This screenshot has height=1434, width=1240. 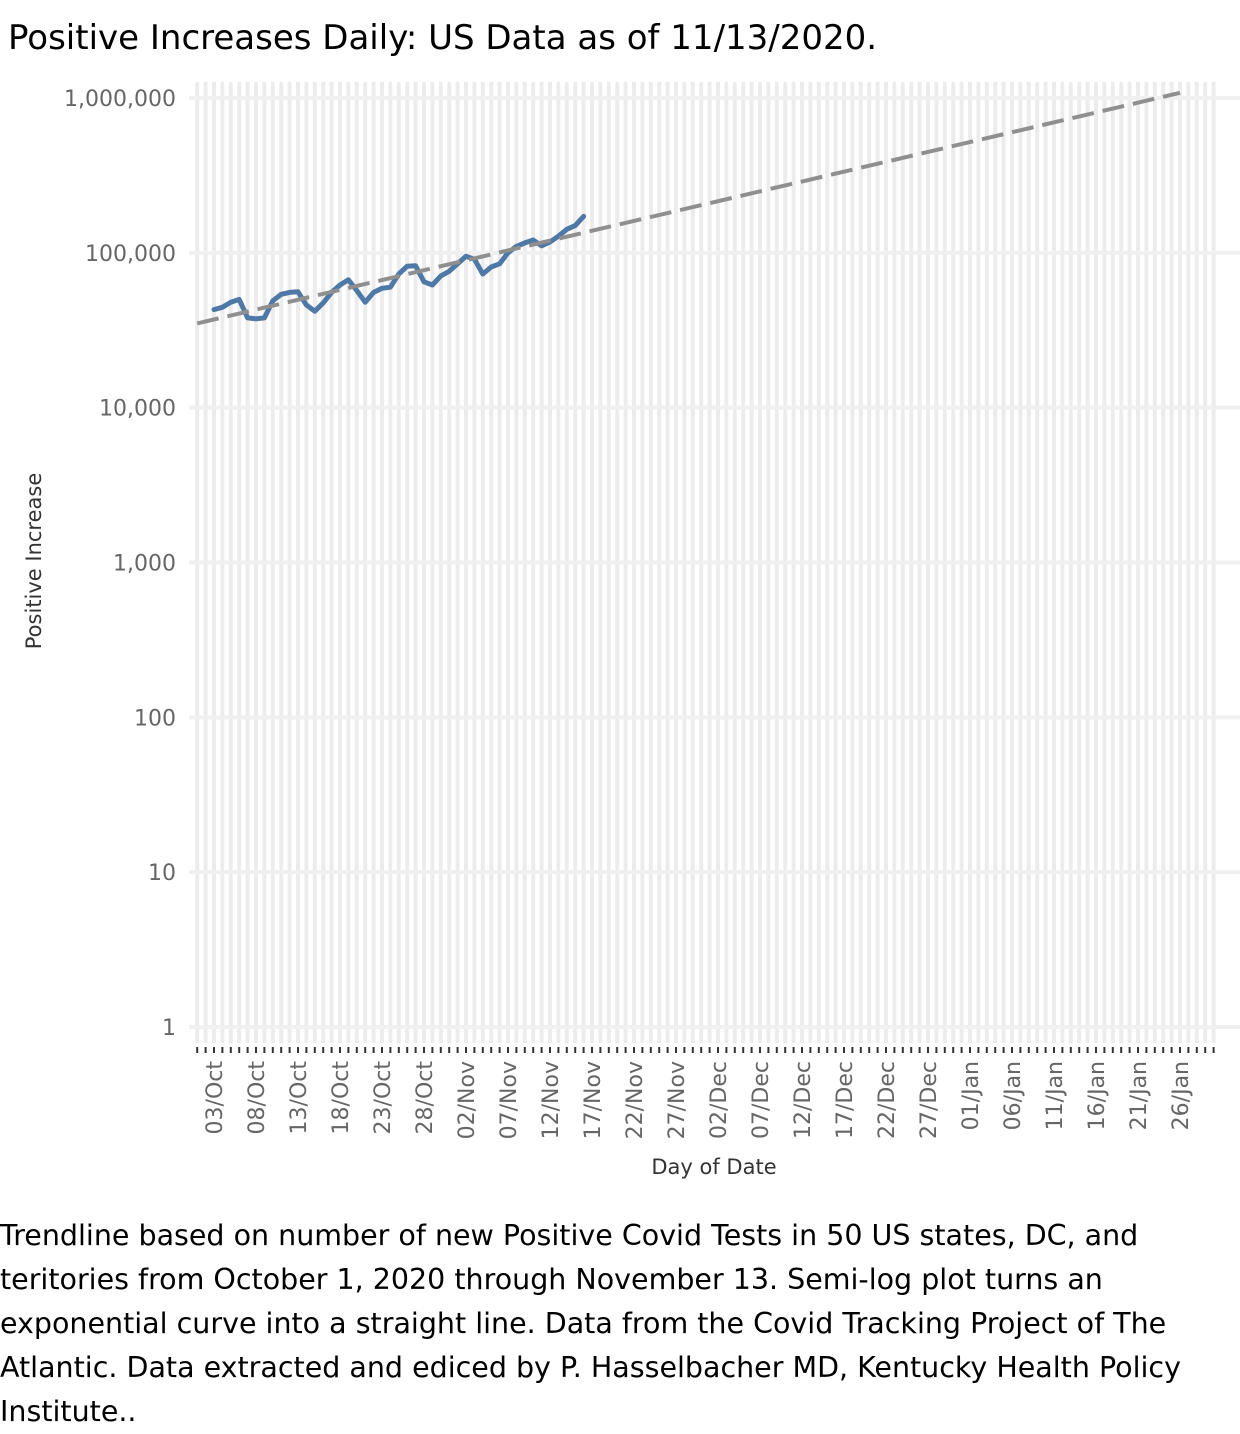 I want to click on x-tick-label: 16/Jan, so click(x=1097, y=1095).